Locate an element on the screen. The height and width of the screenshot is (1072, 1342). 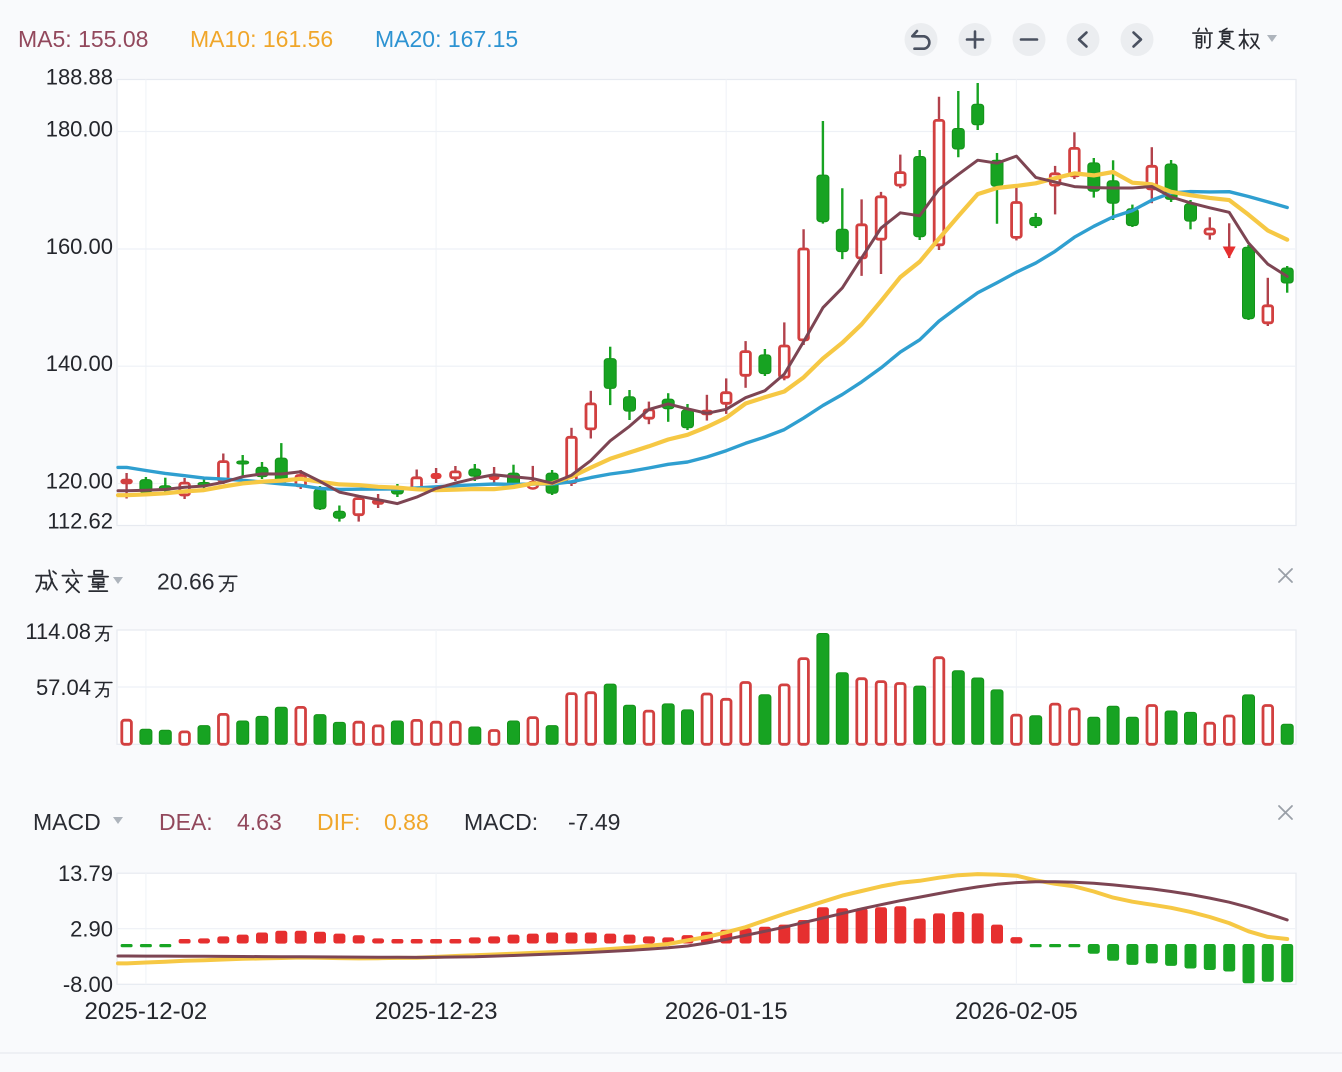
svg-text: 160.00 is located at coordinates (79, 246).